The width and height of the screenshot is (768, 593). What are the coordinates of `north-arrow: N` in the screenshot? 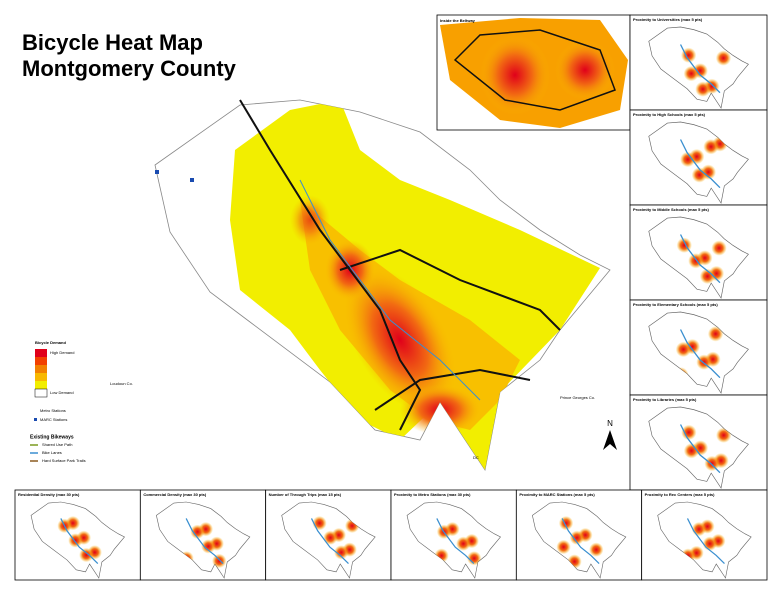 It's located at (610, 423).